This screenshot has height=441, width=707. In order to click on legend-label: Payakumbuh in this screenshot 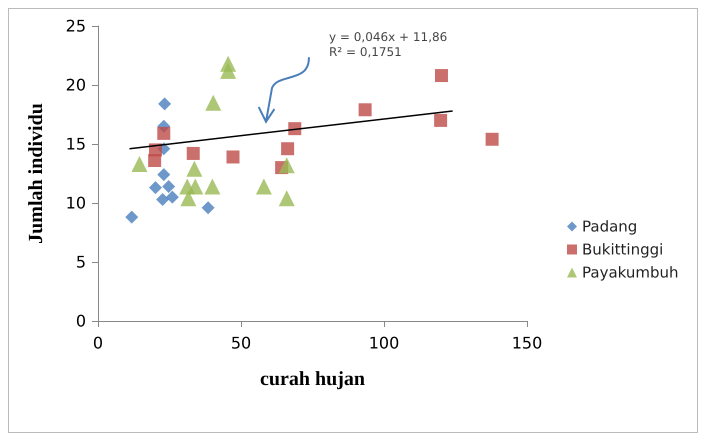, I will do `click(630, 273)`.